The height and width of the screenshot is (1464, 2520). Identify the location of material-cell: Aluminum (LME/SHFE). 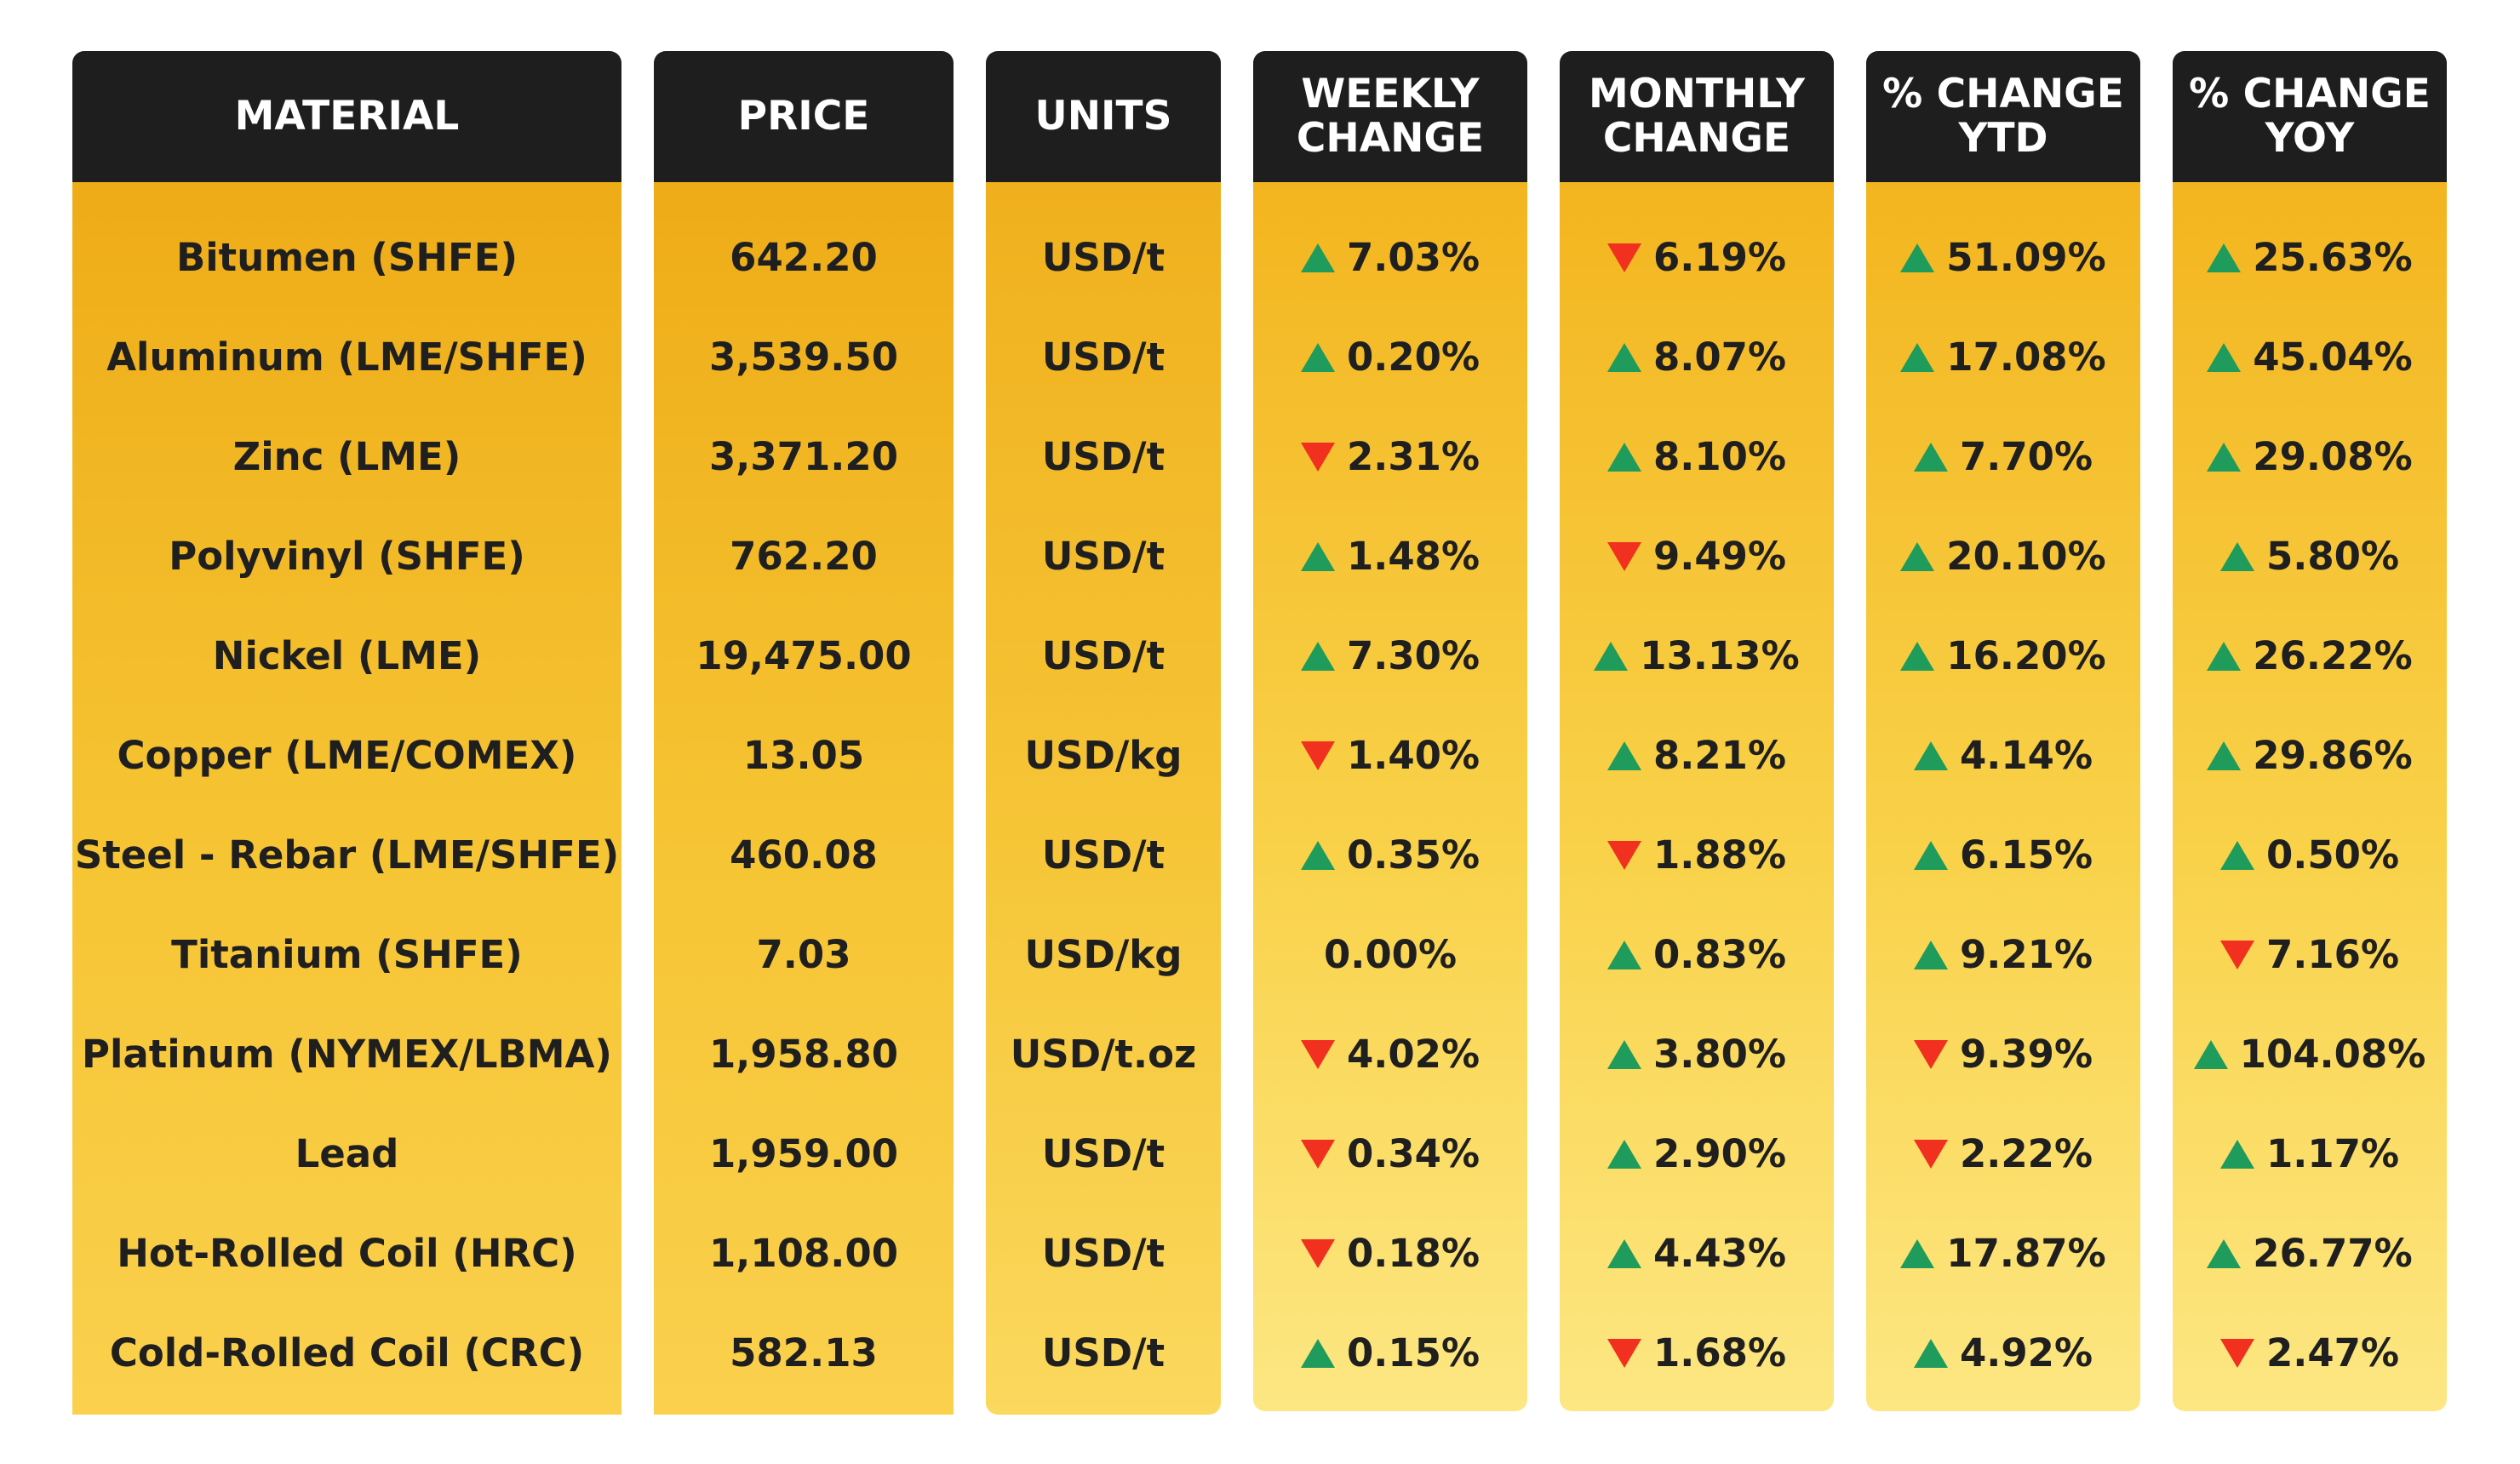
(346, 357).